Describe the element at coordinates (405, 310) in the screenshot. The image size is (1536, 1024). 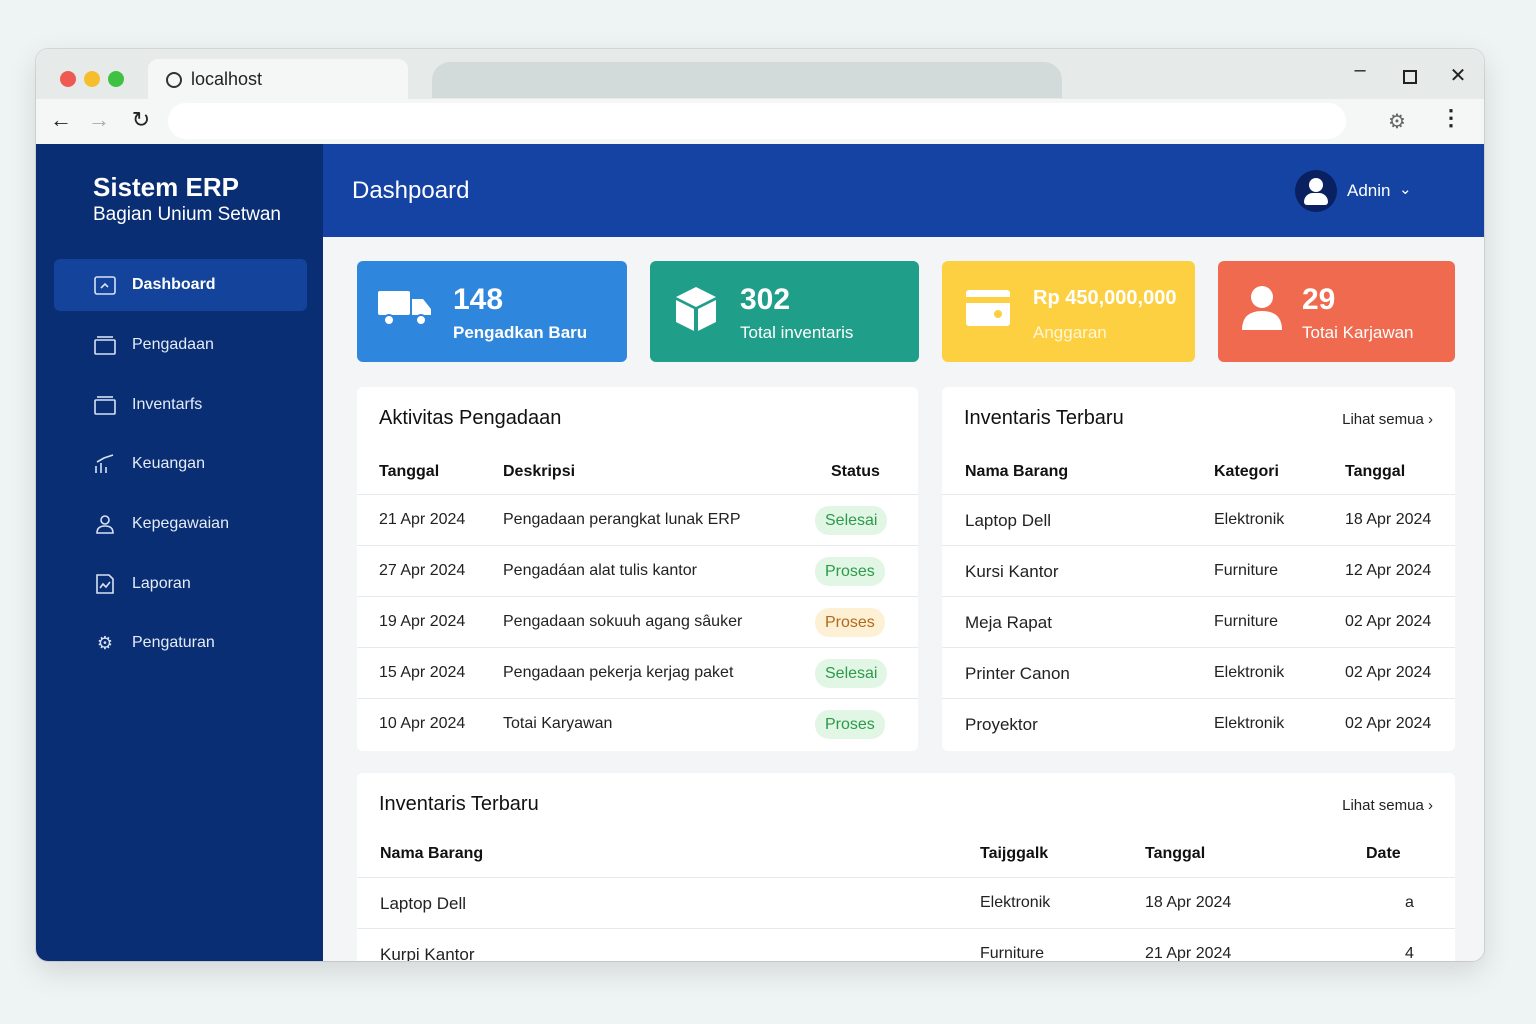
I see `truck-icon` at that location.